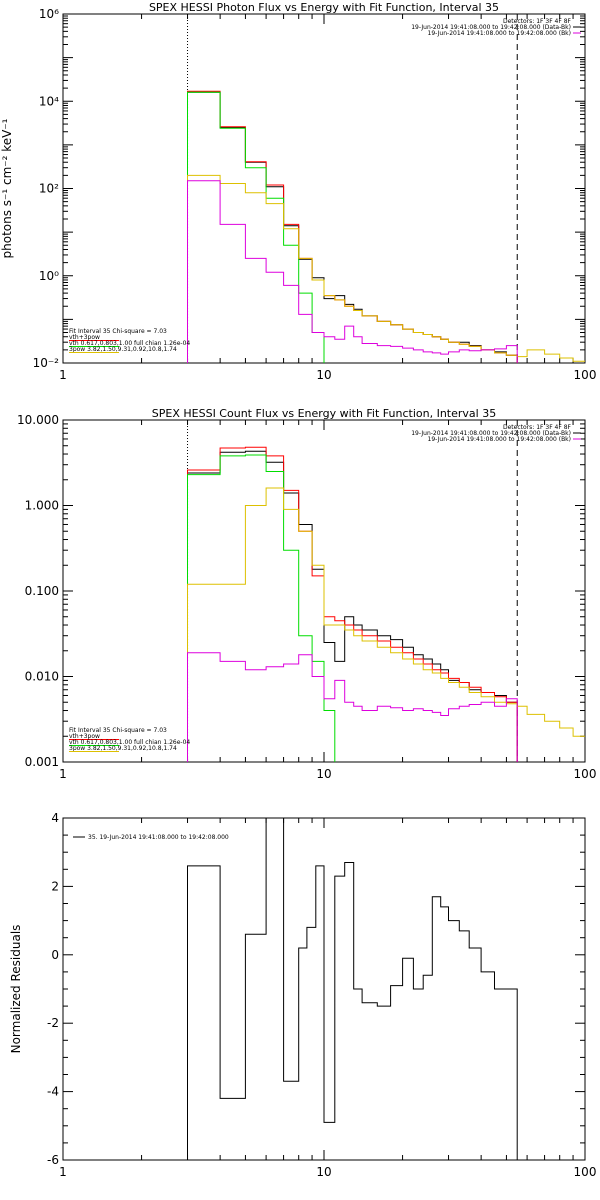  I want to click on y-tick-label: 0.010, so click(42, 677).